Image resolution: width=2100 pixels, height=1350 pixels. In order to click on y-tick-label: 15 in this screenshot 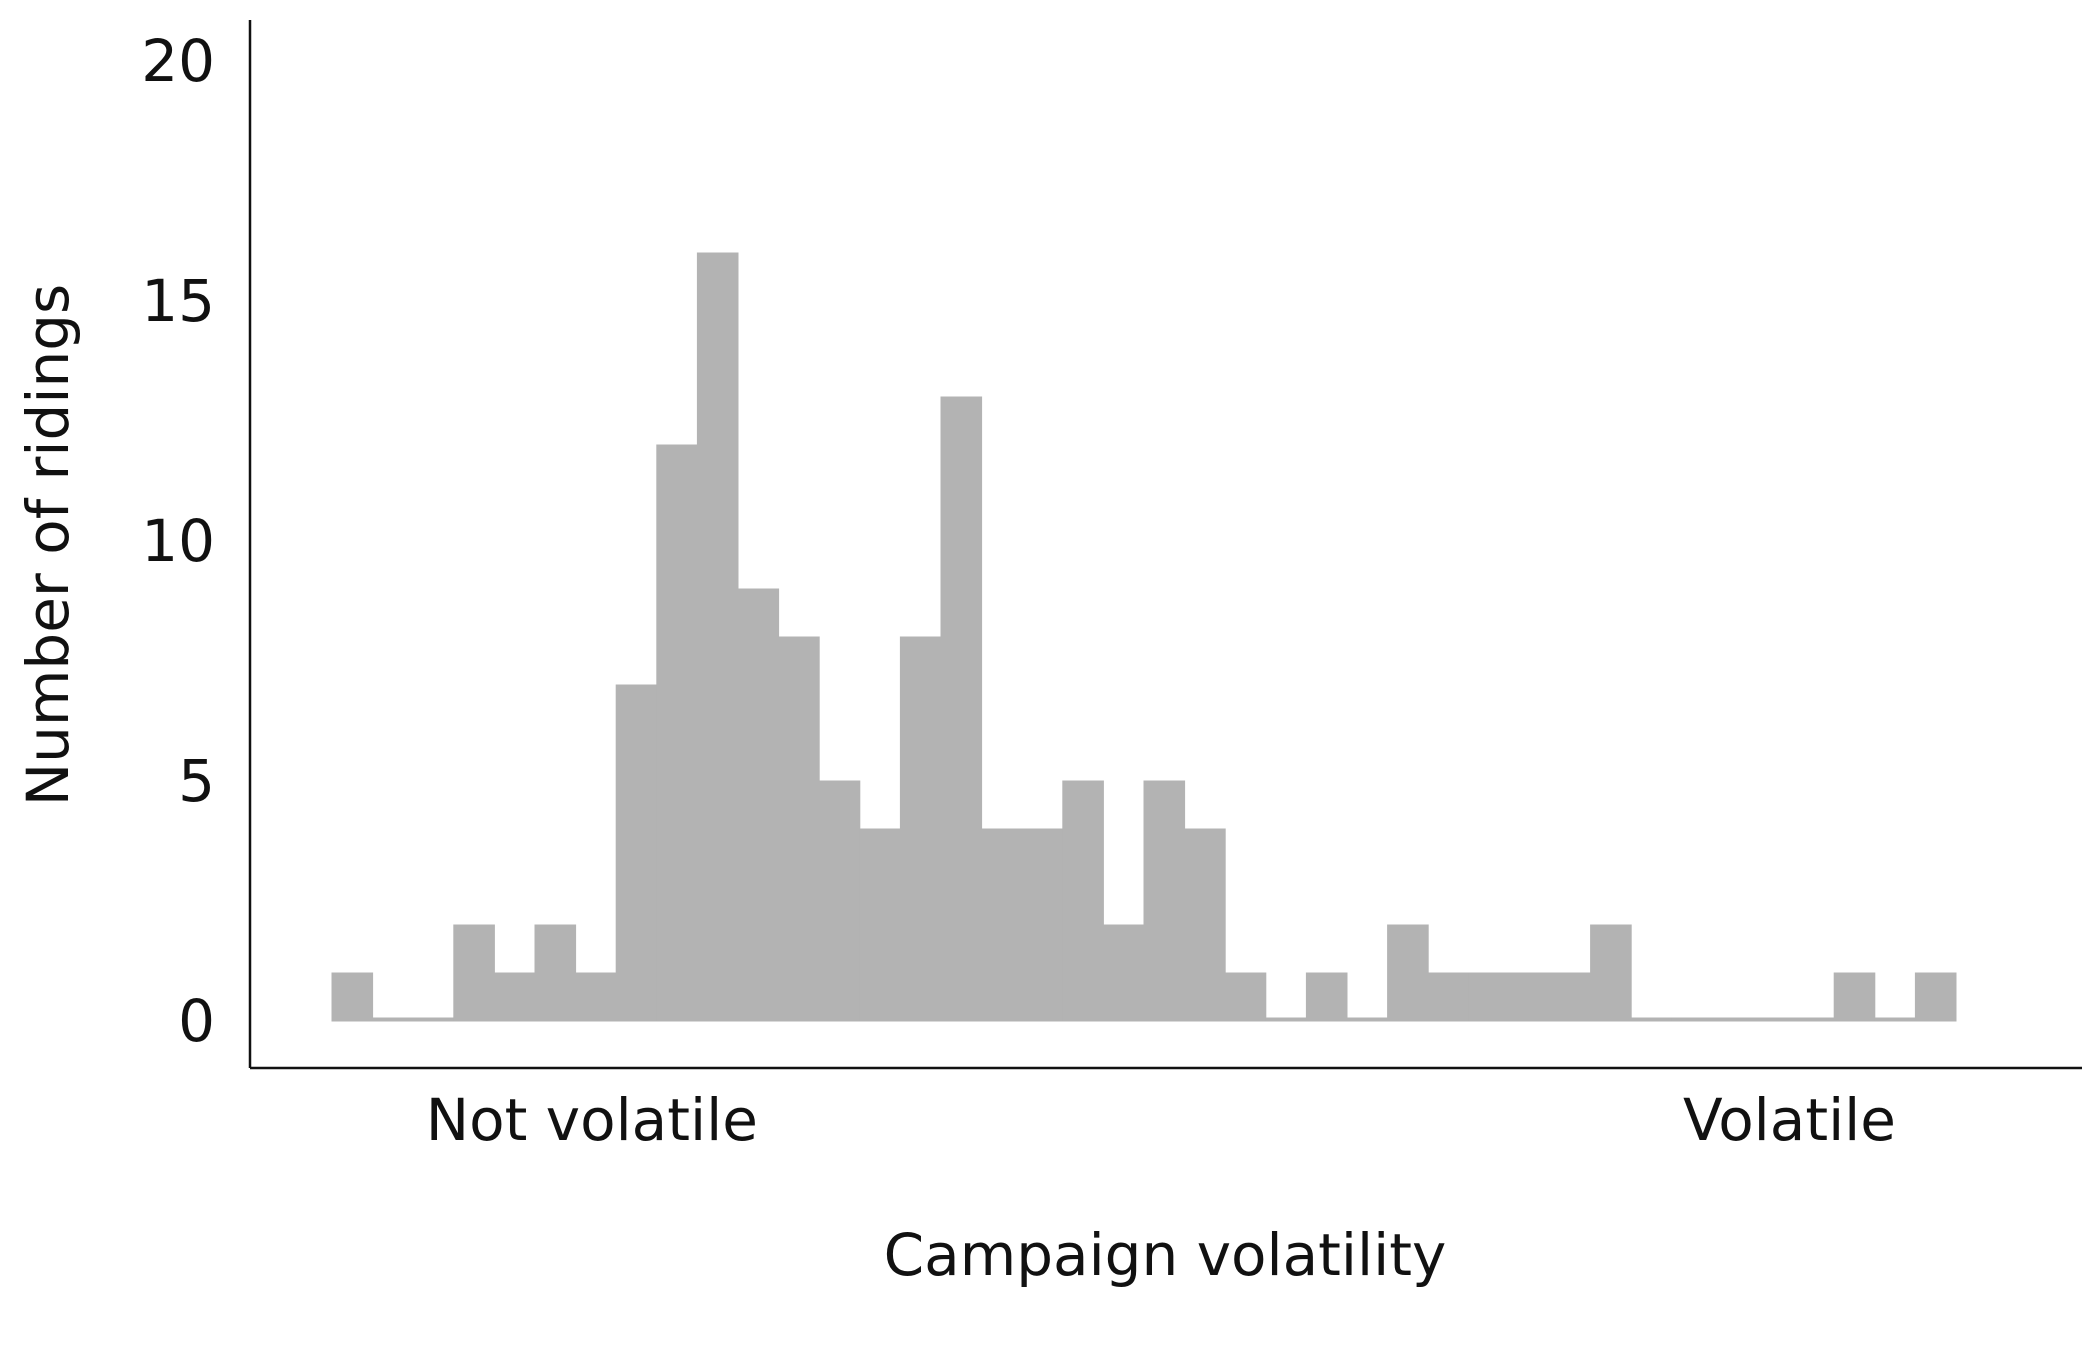, I will do `click(178, 301)`.